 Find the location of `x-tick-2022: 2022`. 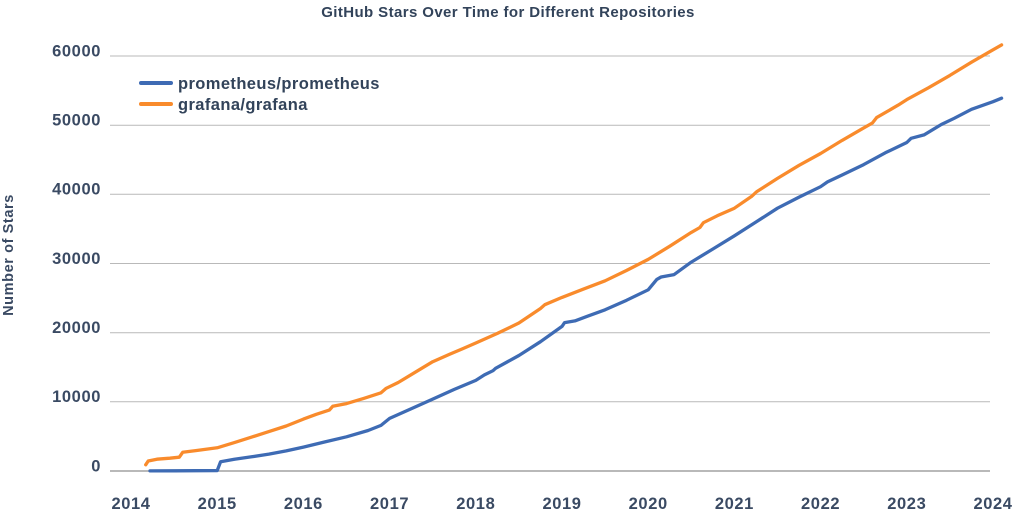

x-tick-2022: 2022 is located at coordinates (820, 504).